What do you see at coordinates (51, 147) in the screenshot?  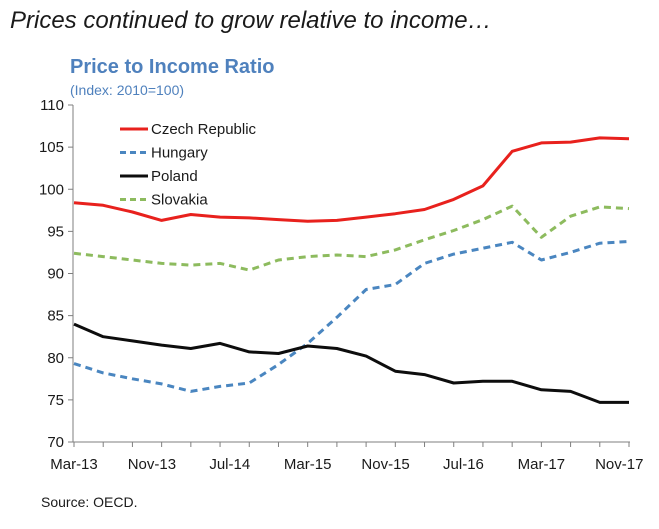 I see `y-tick-label: 105` at bounding box center [51, 147].